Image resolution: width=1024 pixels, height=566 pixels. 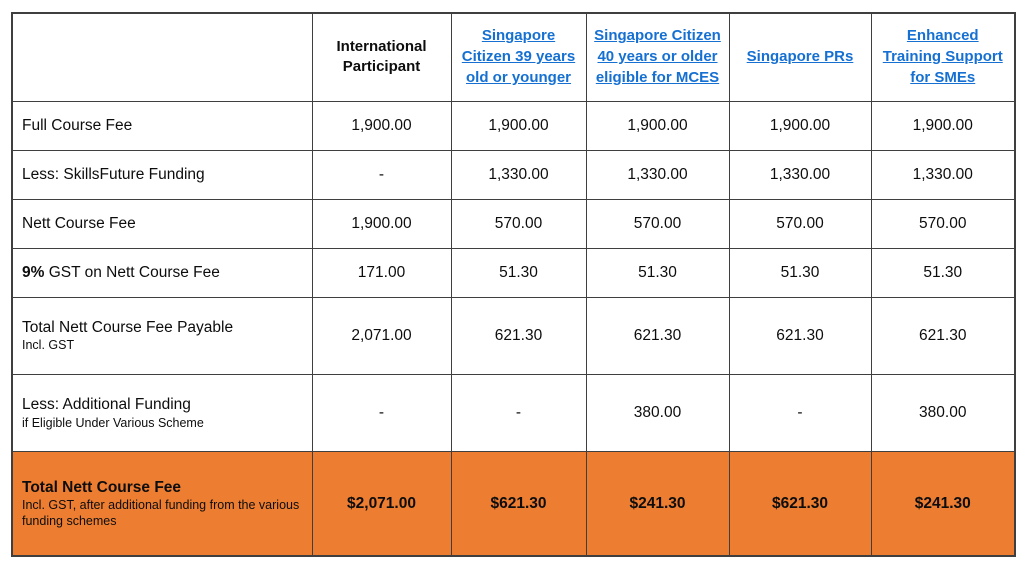 I want to click on row-less-additional-funding-value-sg-citizen-40-or-older-mces: 380.00, so click(x=657, y=413).